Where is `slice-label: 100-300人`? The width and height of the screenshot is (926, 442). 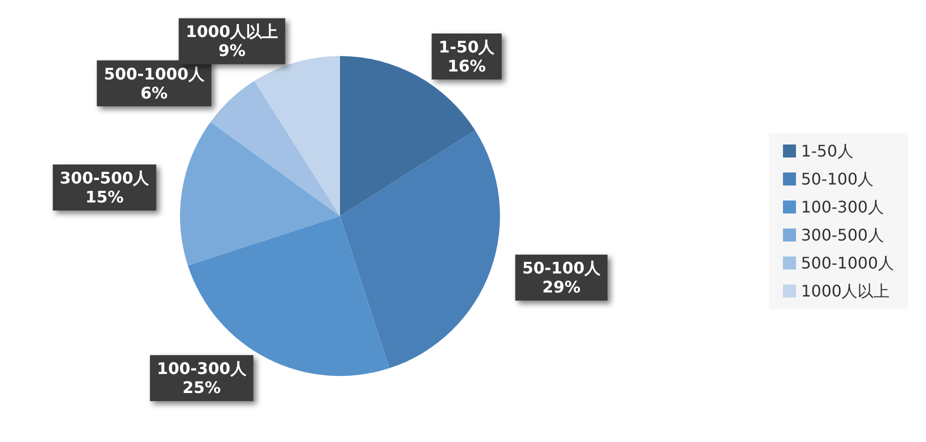 slice-label: 100-300人 is located at coordinates (202, 368).